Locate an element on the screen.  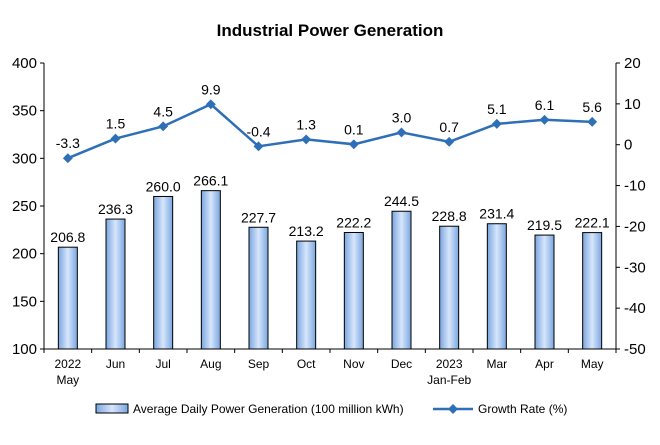
right-tick-label: -10 is located at coordinates (635, 186).